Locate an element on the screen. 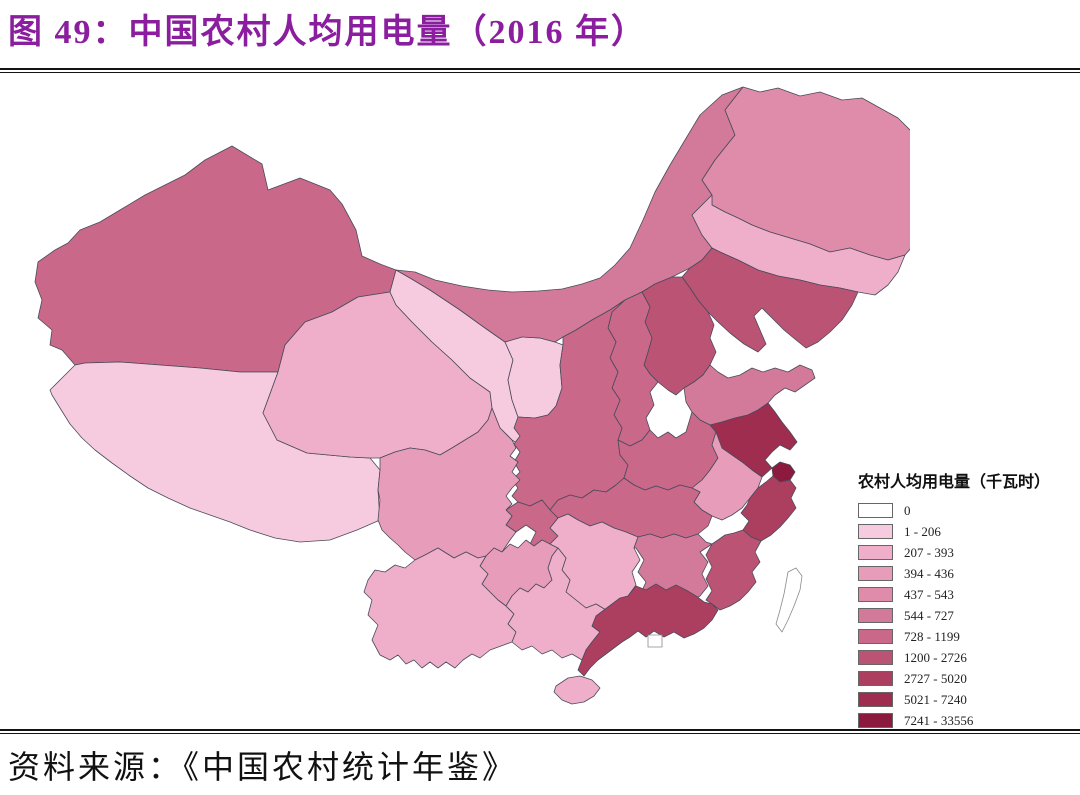  legend-title: 农村人均用电量（千瓦时） is located at coordinates (954, 482).